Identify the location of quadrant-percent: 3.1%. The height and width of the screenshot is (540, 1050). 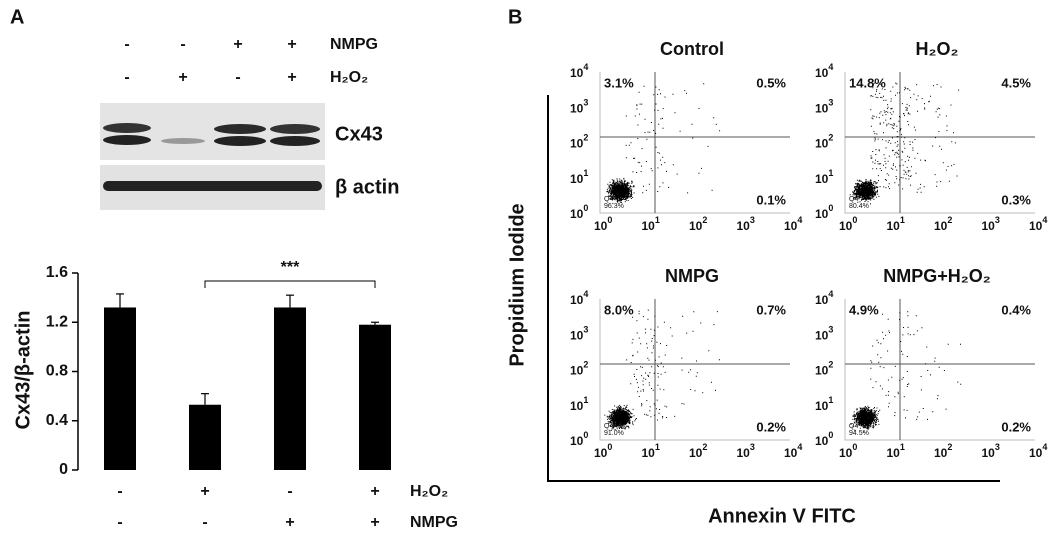
(619, 82).